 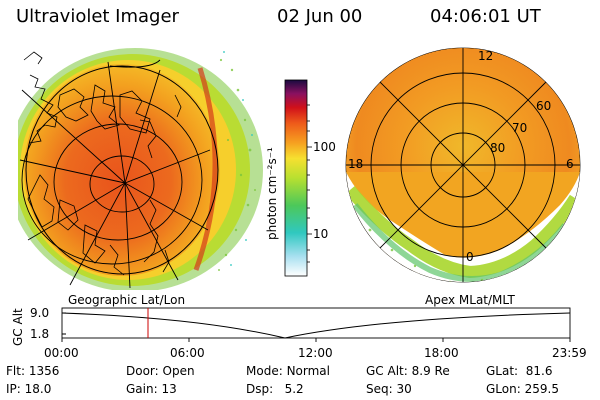 What do you see at coordinates (288, 371) in the screenshot?
I see `info-mode: Mode: Normal` at bounding box center [288, 371].